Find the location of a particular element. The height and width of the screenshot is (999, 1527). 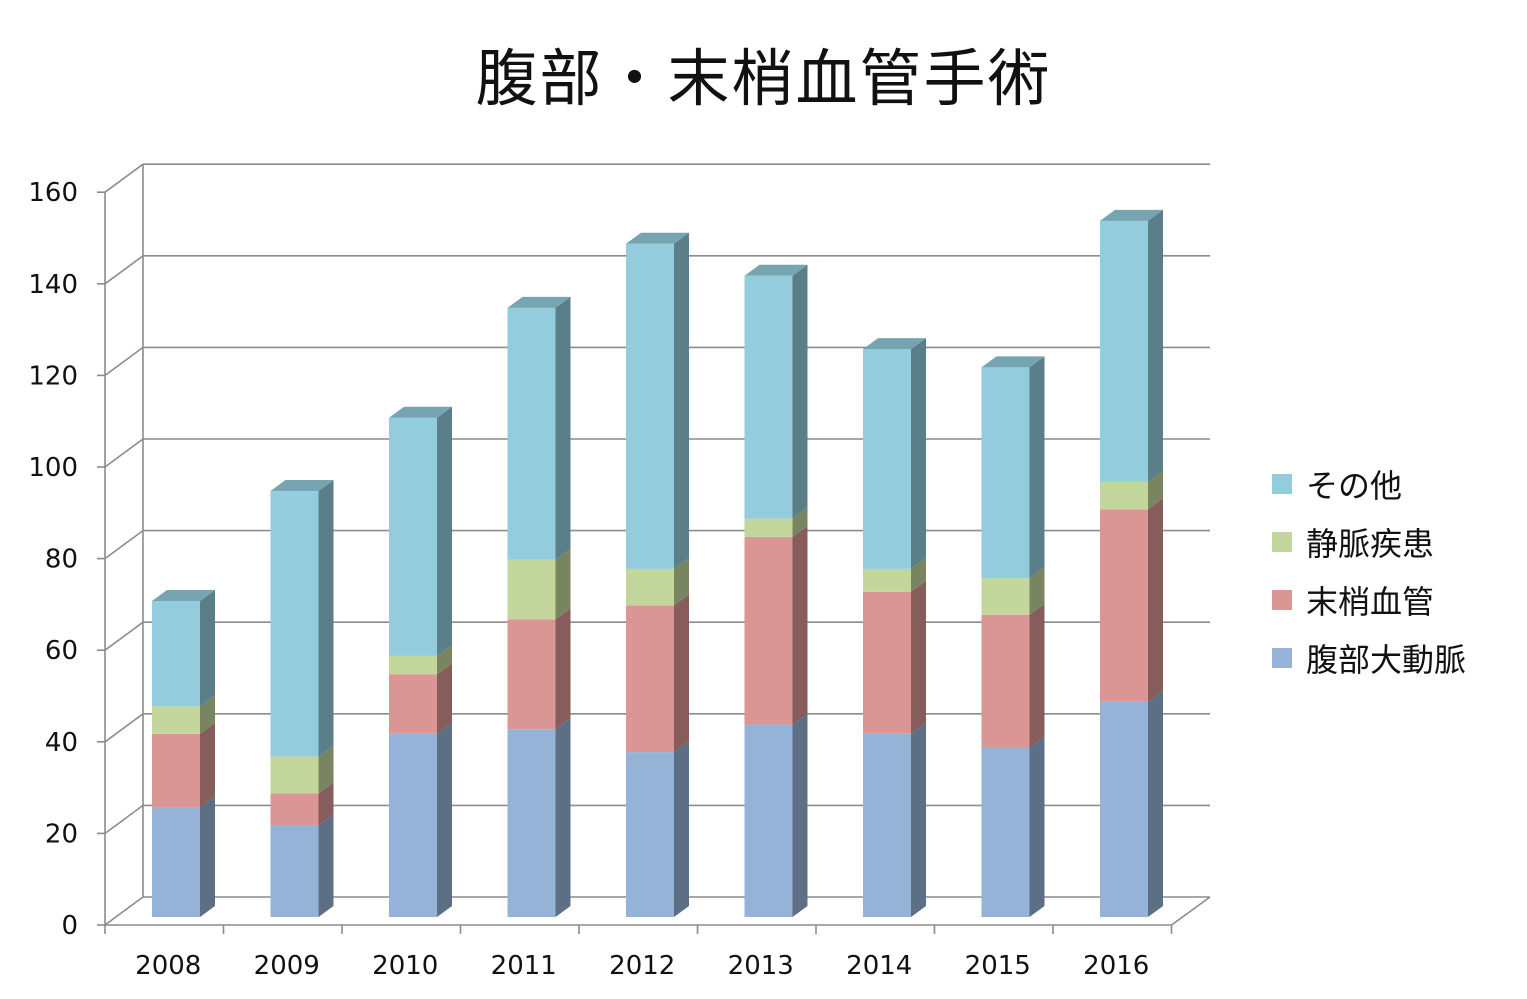

legend-label: その他 is located at coordinates (1354, 486).